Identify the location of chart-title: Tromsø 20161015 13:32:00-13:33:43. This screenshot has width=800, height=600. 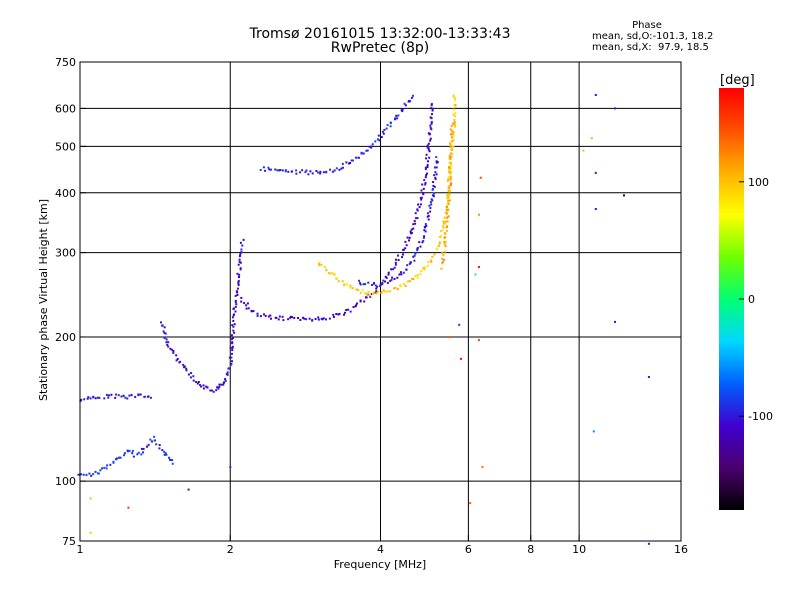
(380, 34).